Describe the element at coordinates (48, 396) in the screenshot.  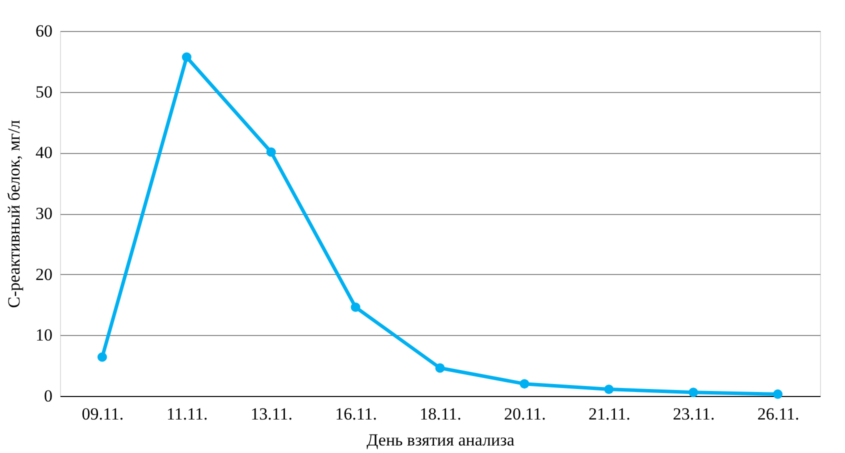
I see `y-tick-label: 0` at that location.